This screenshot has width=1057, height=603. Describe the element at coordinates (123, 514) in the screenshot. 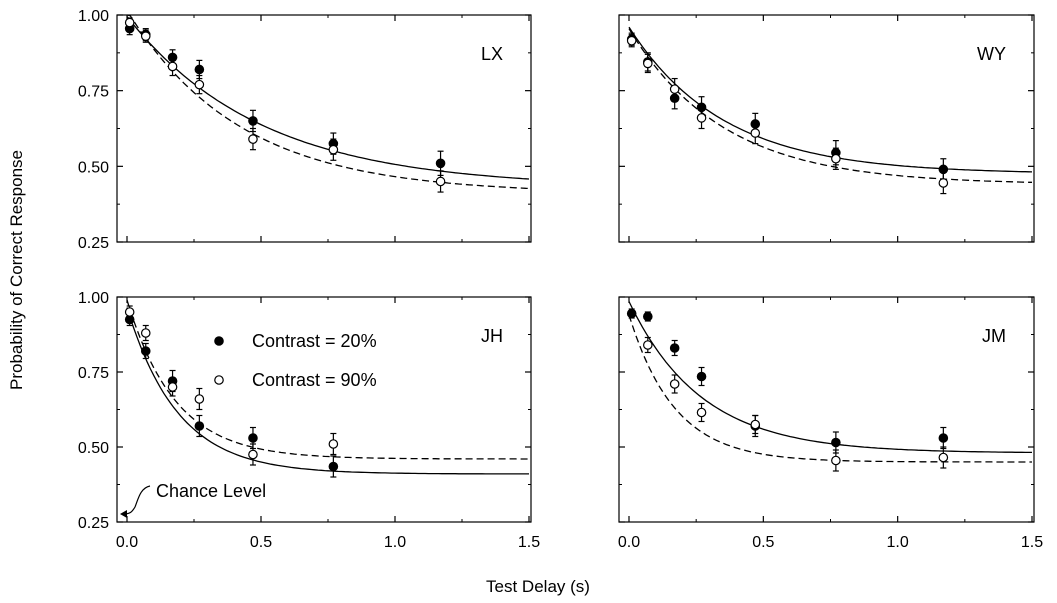

I see `chance-level-arrowhead` at that location.